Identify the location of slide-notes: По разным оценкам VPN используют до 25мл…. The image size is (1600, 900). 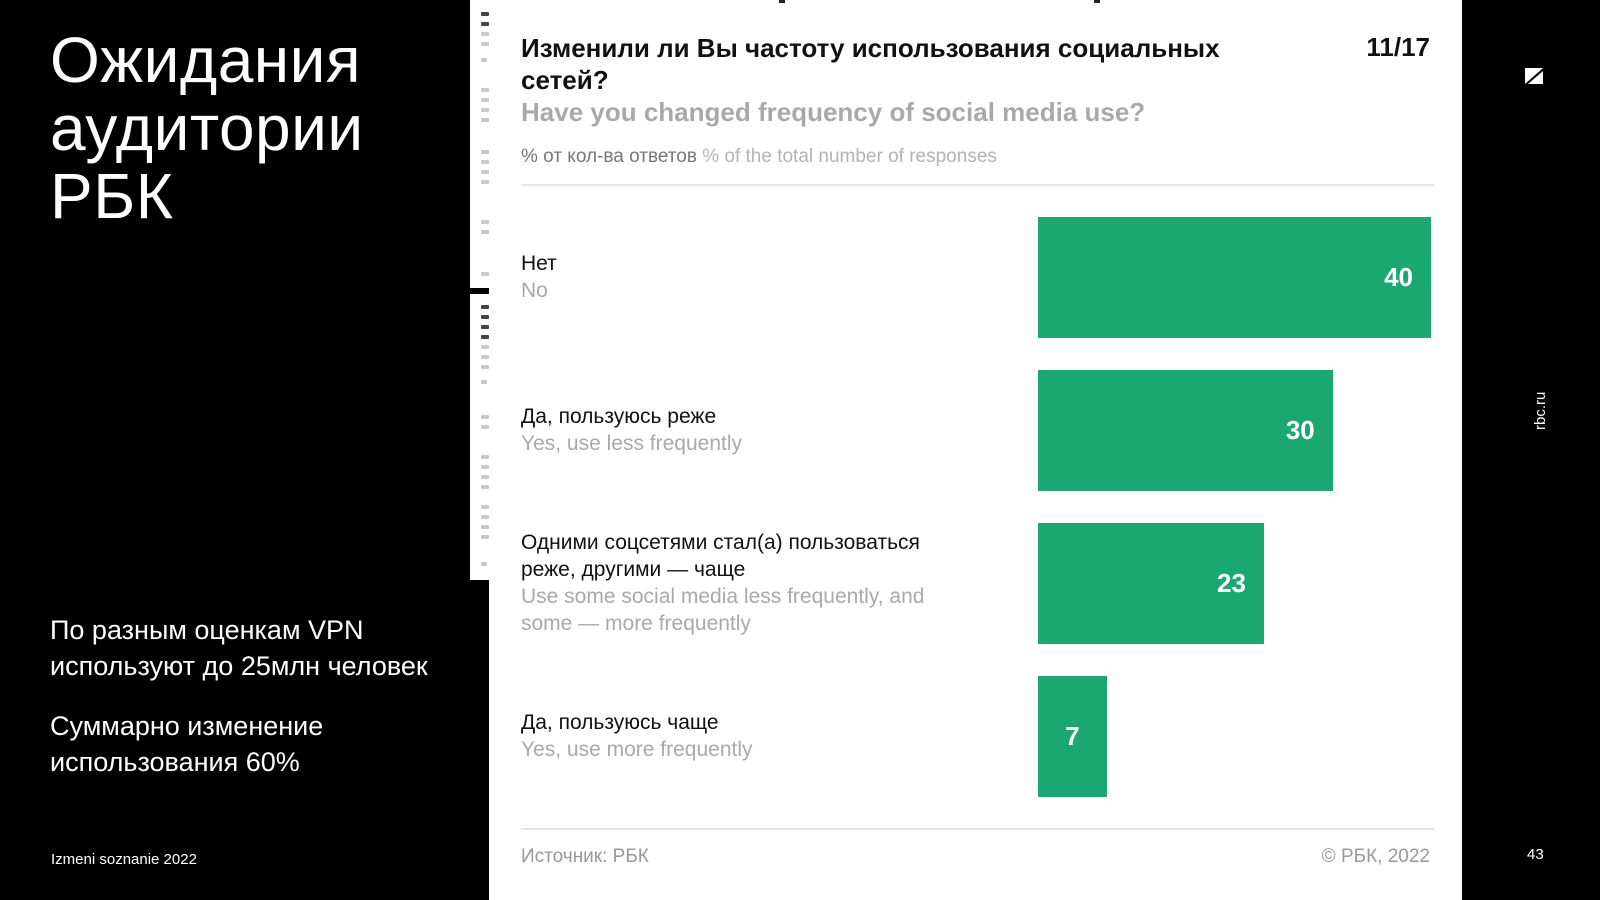
(250, 708).